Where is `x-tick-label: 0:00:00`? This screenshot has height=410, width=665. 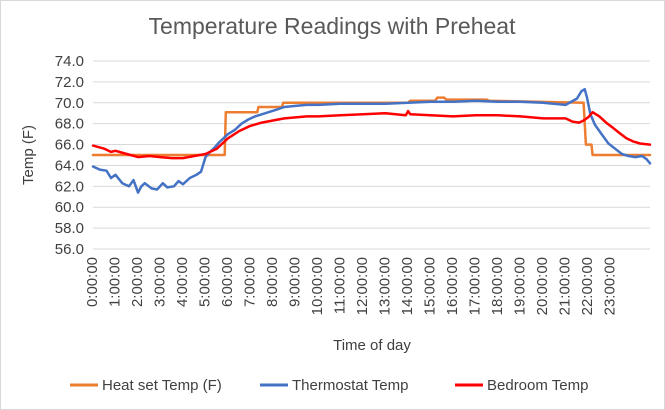
x-tick-label: 0:00:00 is located at coordinates (92, 282).